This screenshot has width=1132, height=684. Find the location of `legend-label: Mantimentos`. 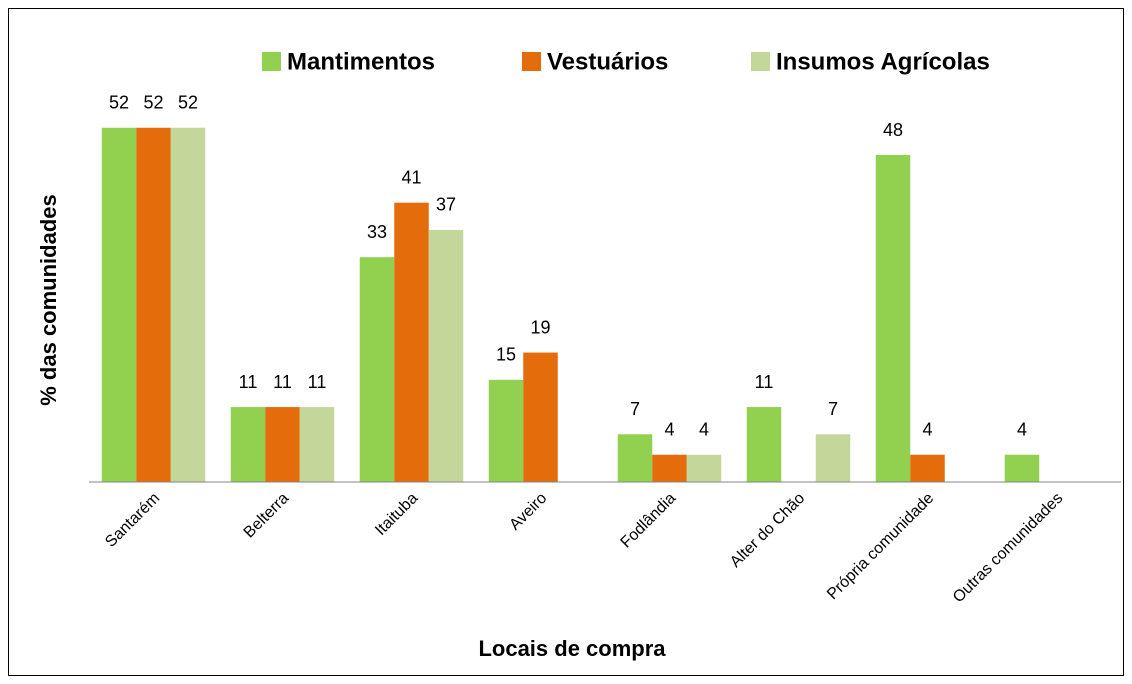

legend-label: Mantimentos is located at coordinates (361, 61).